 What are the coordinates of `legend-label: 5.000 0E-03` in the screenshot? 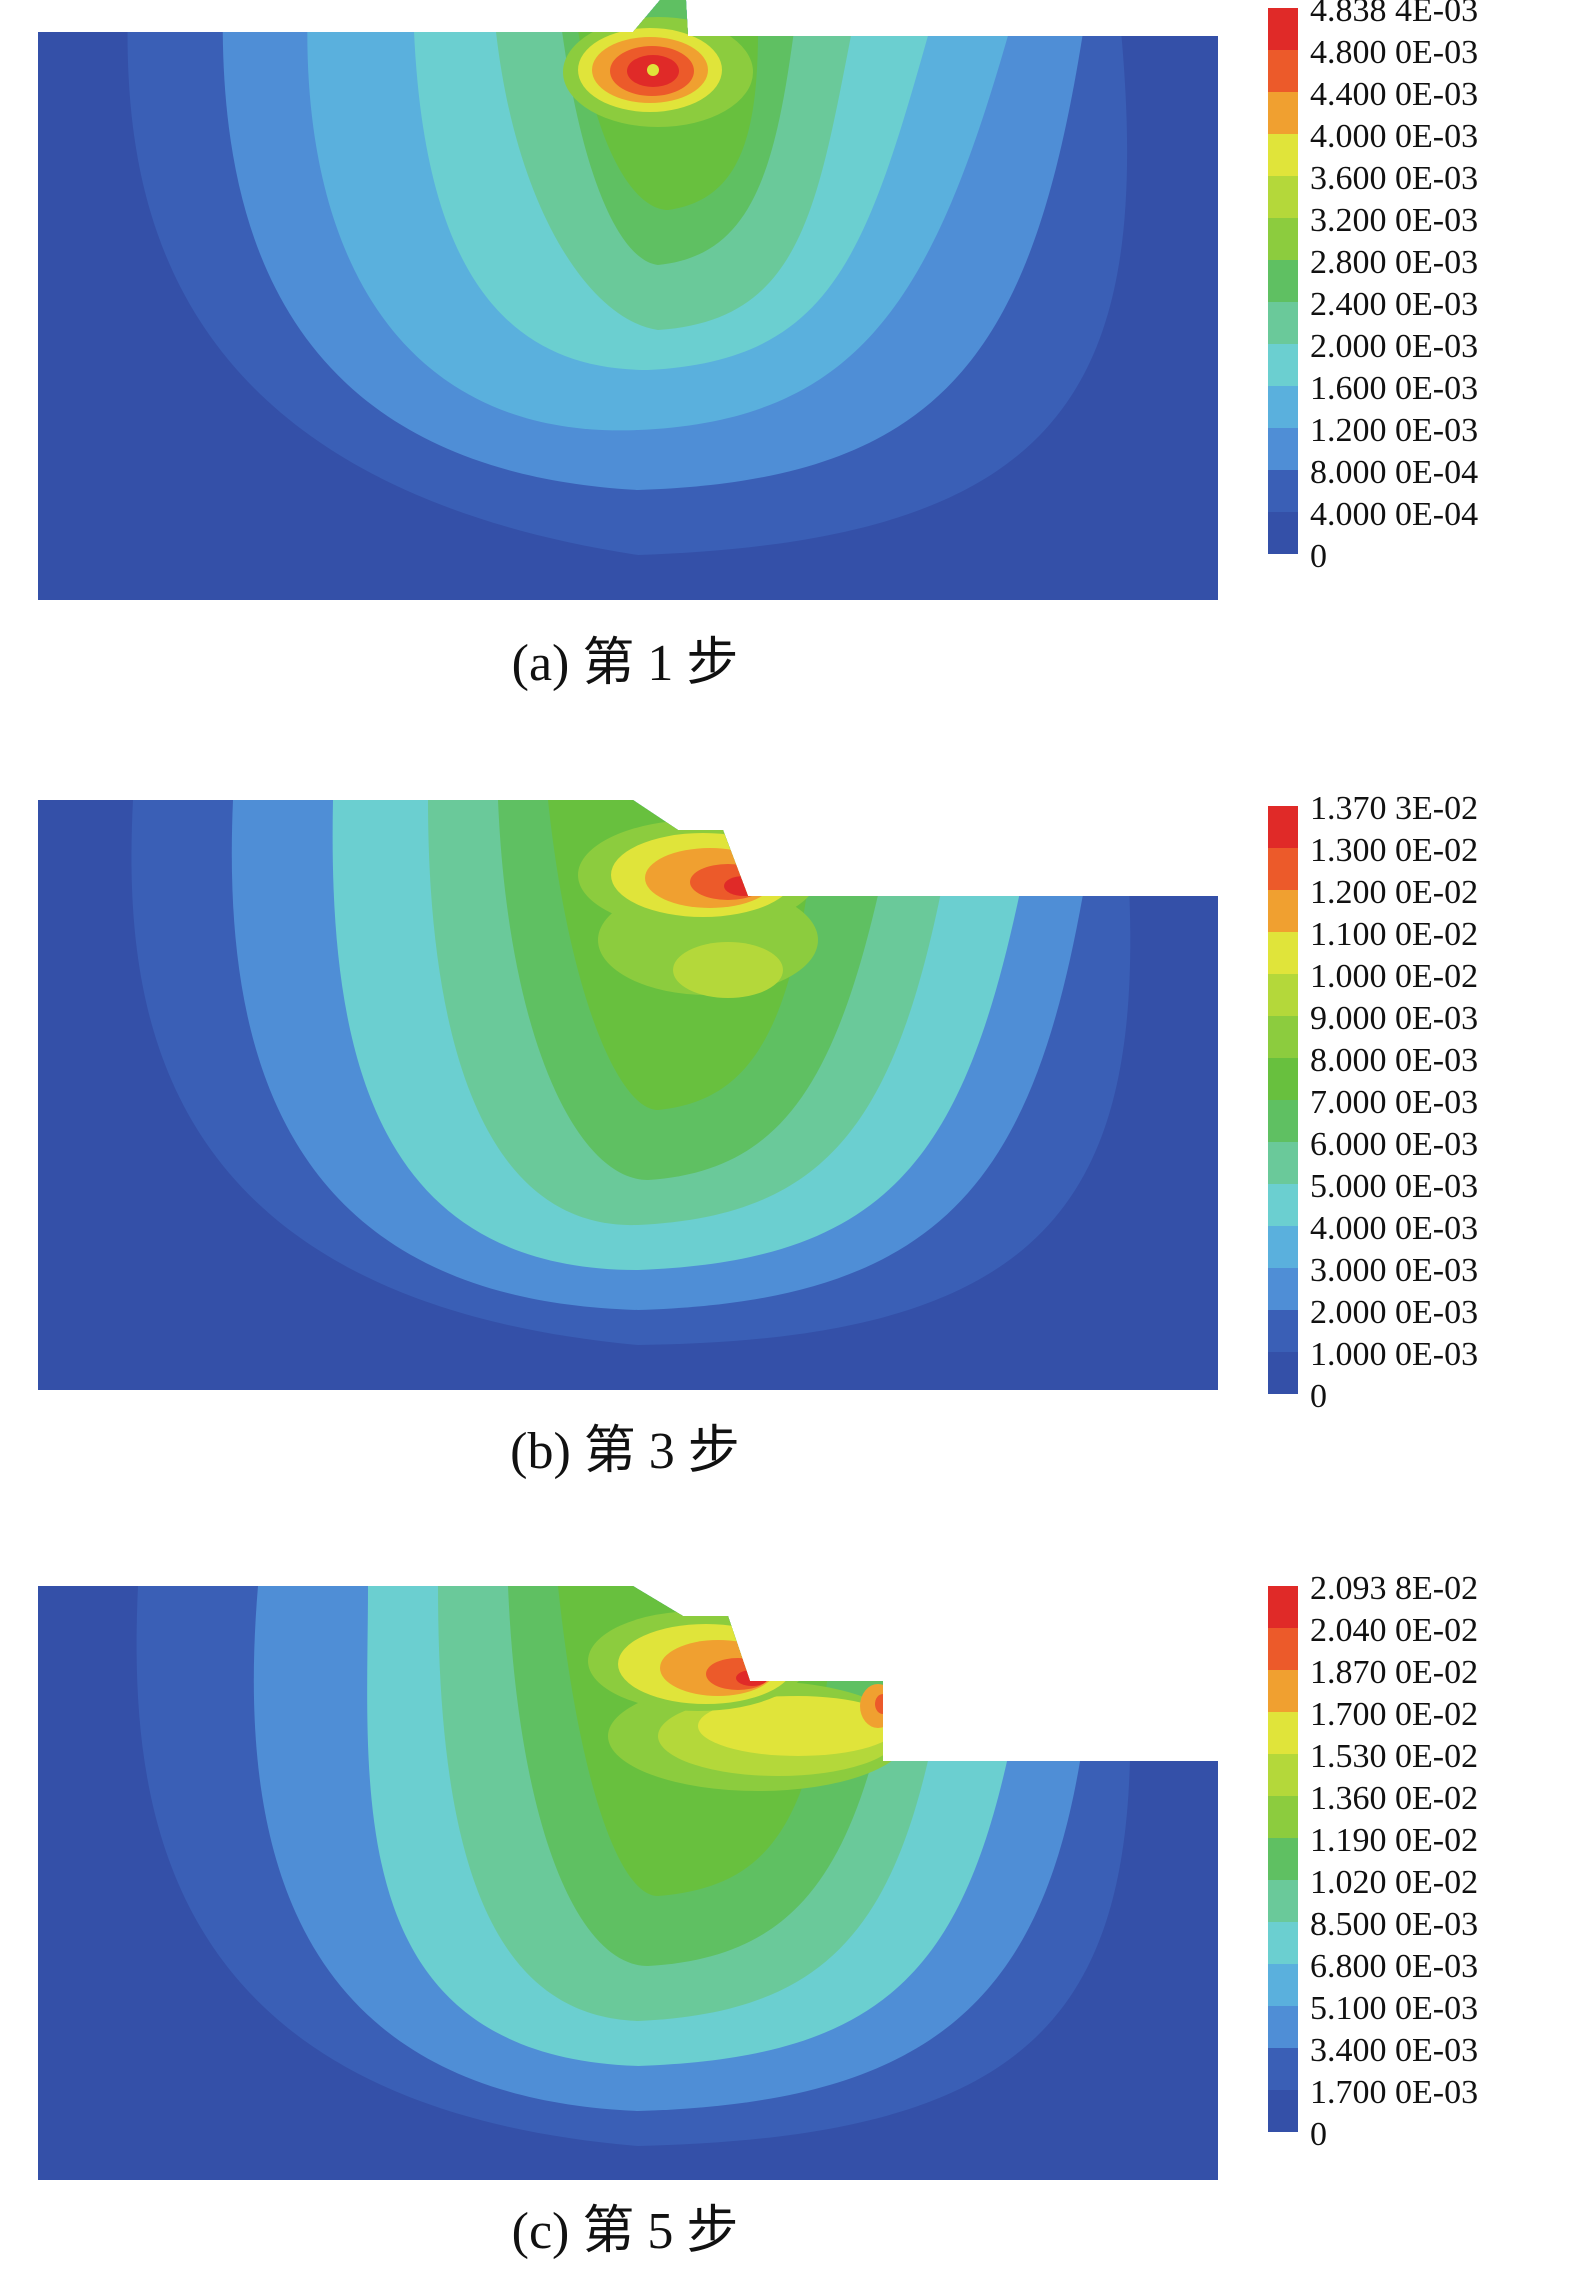 It's located at (1394, 1186).